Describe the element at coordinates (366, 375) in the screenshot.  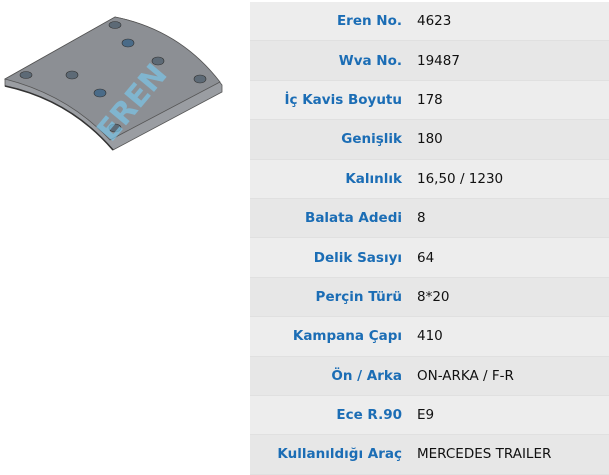
I see `spec-label: Ön / Arka` at that location.